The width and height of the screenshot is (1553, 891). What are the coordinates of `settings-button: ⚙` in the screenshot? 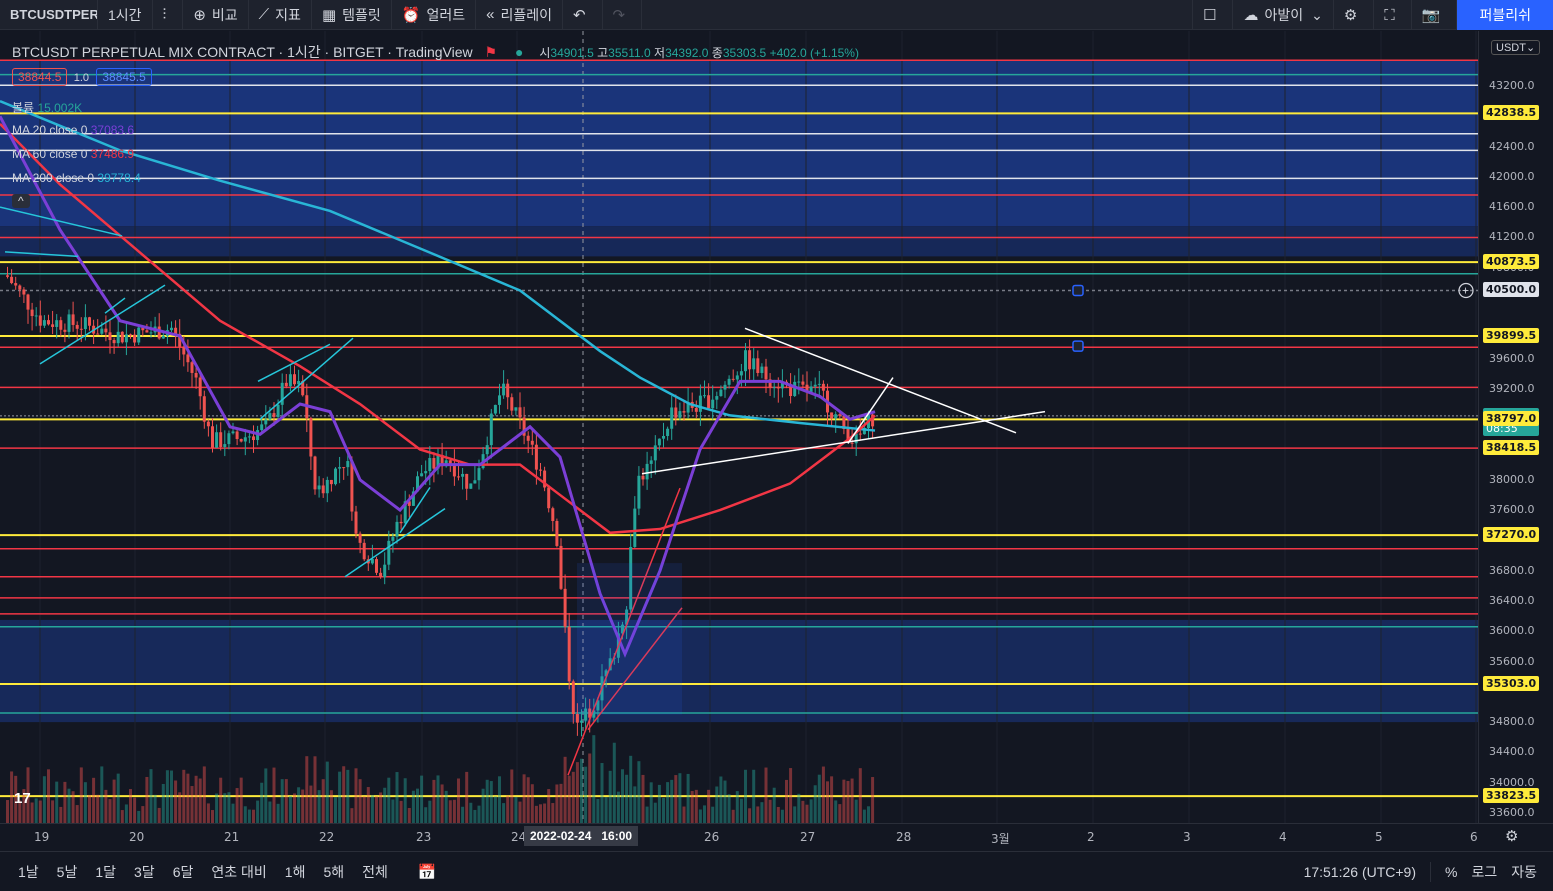 It's located at (1354, 15).